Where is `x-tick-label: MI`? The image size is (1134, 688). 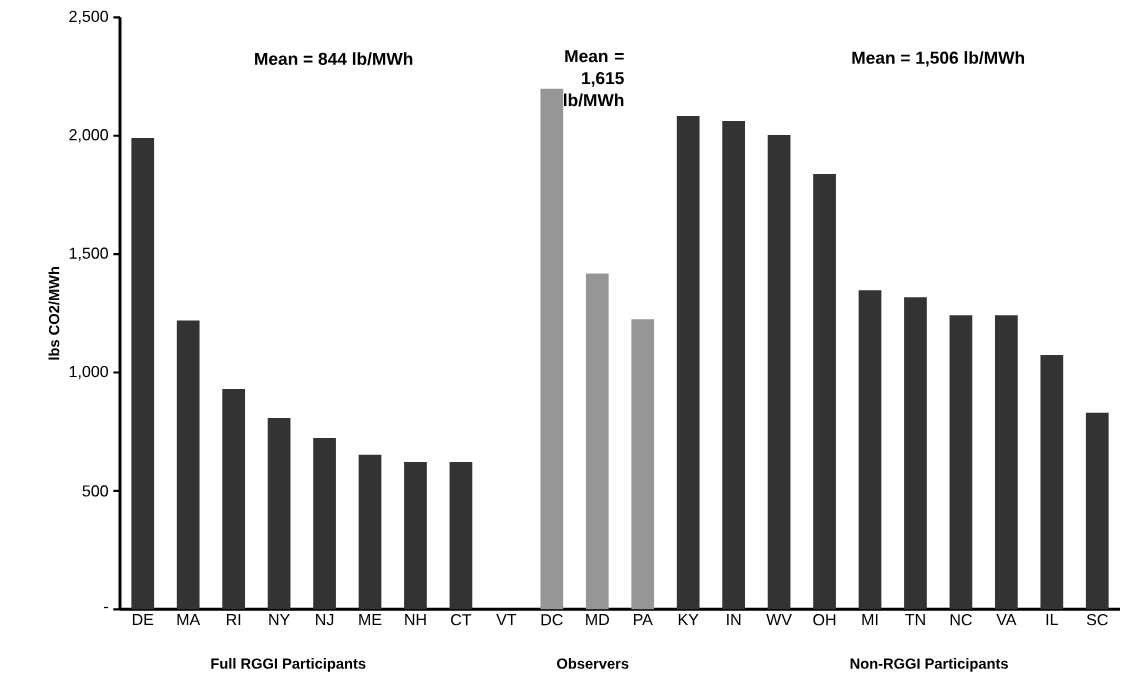
x-tick-label: MI is located at coordinates (870, 620).